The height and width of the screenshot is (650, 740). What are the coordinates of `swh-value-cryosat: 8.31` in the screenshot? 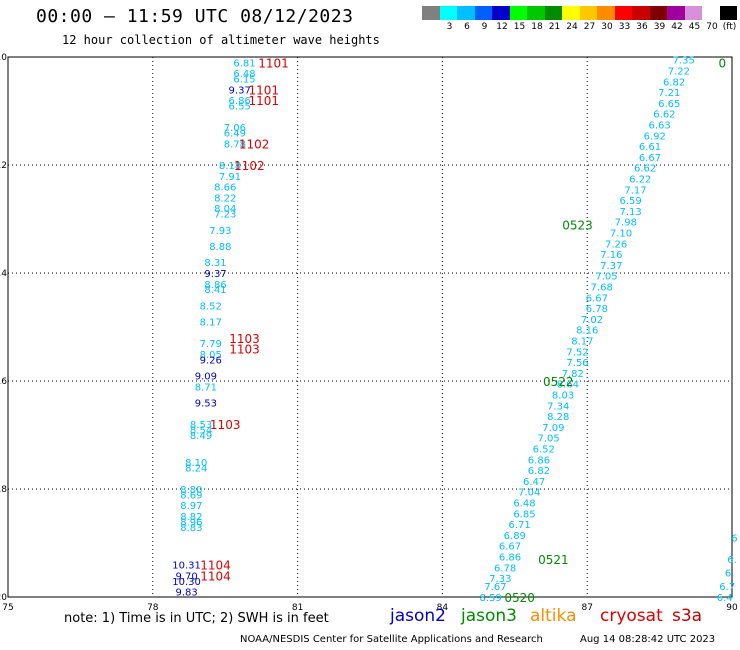 It's located at (215, 263).